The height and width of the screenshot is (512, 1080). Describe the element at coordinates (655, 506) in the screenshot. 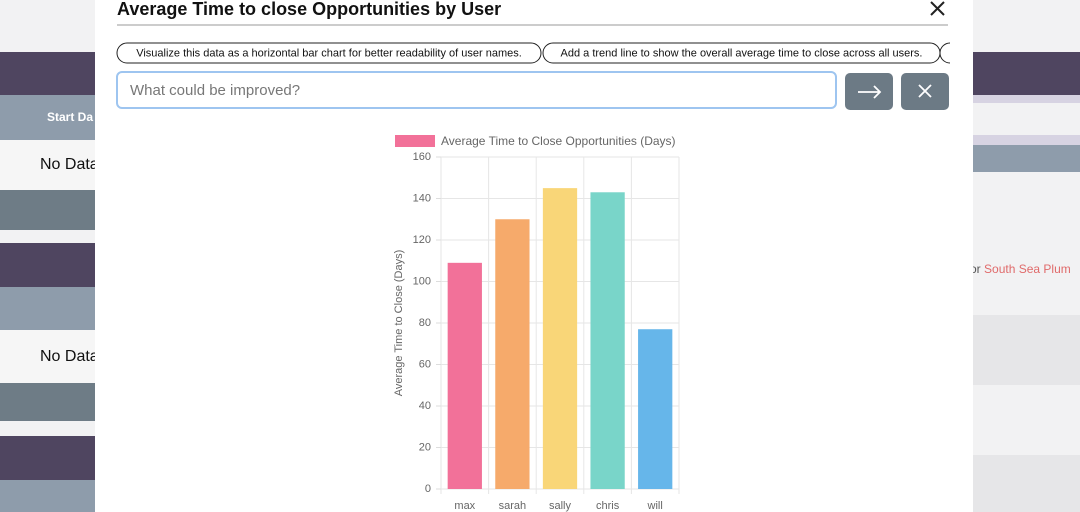

I see `x-tick-label: will` at that location.